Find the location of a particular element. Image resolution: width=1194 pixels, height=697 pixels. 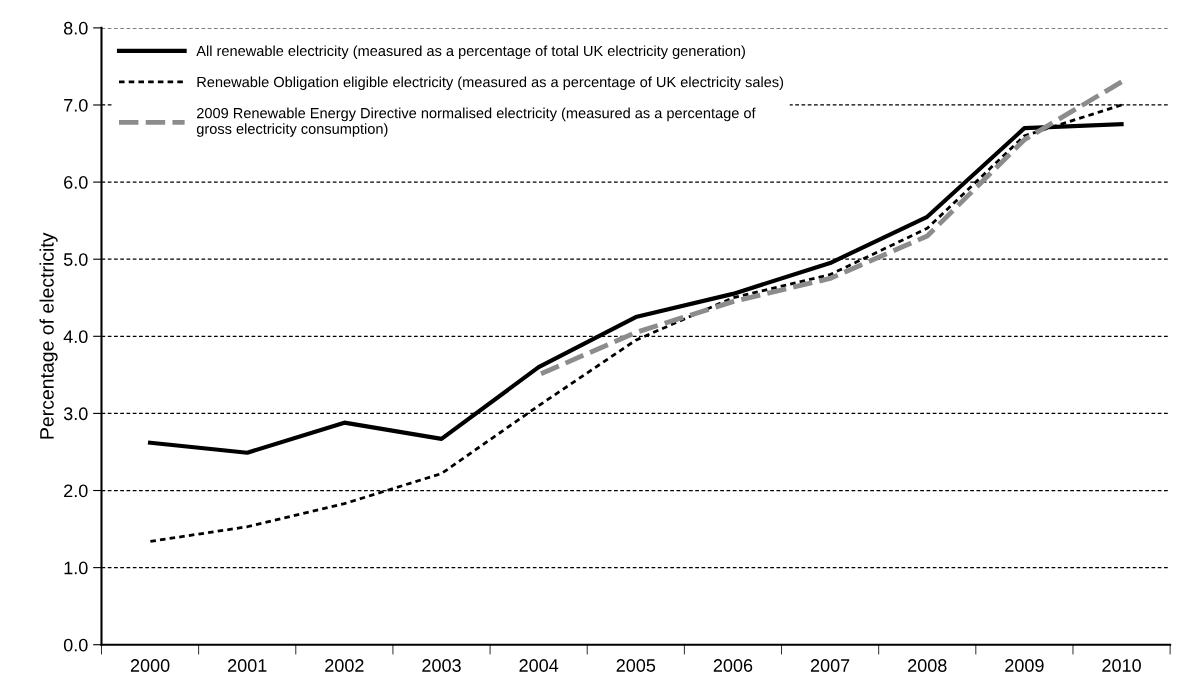

y-tick-label: 1.0 is located at coordinates (76, 568).